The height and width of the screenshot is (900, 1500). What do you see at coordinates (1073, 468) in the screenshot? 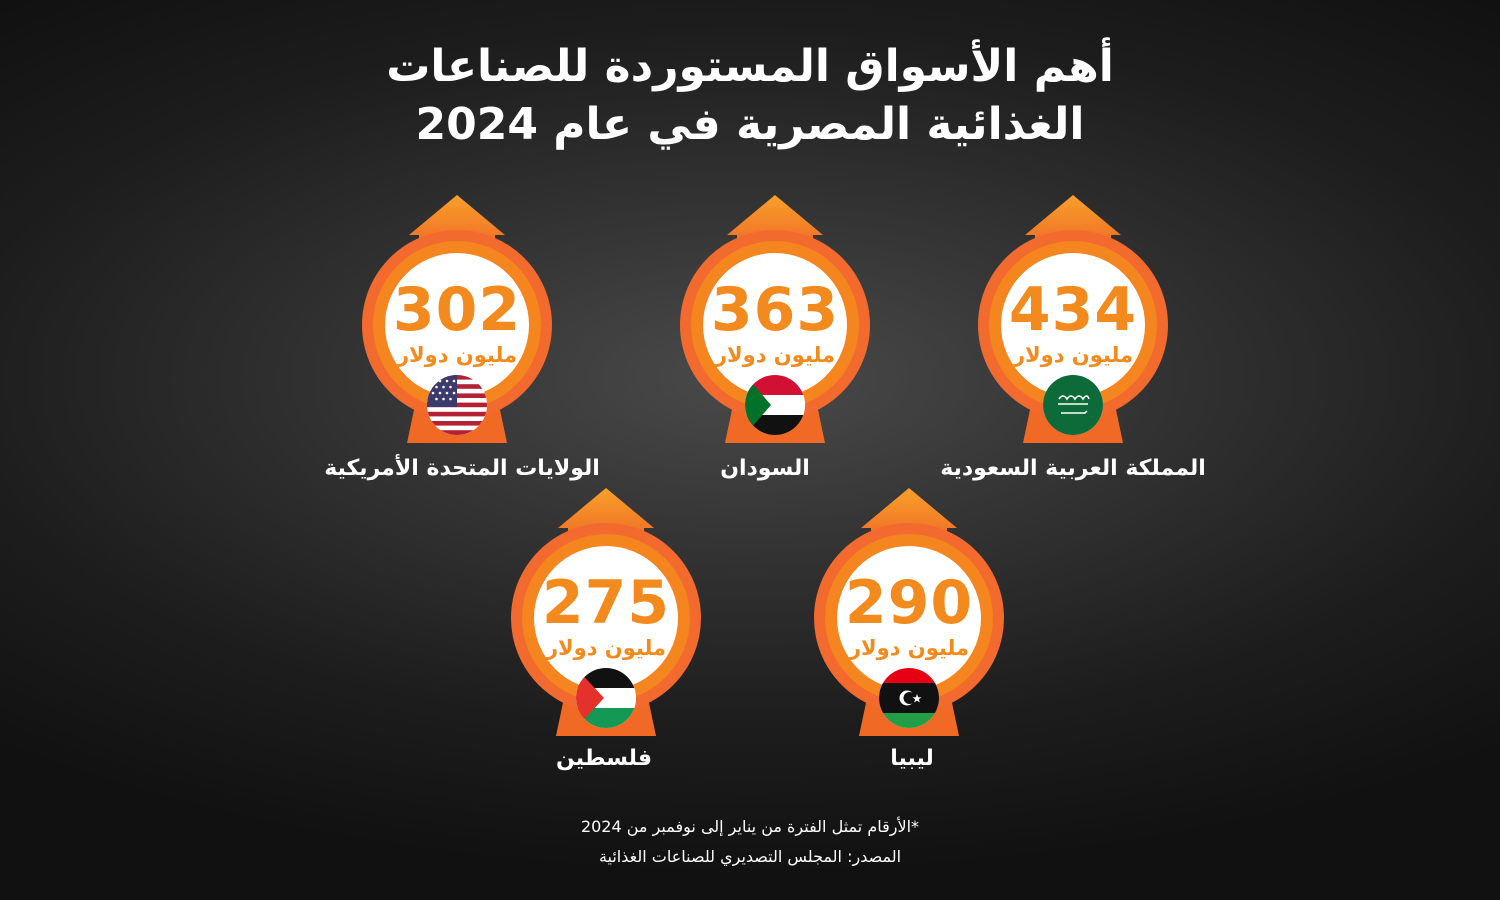
I see `market-country-saudi-arabia: المملكة العربية السعودية` at bounding box center [1073, 468].